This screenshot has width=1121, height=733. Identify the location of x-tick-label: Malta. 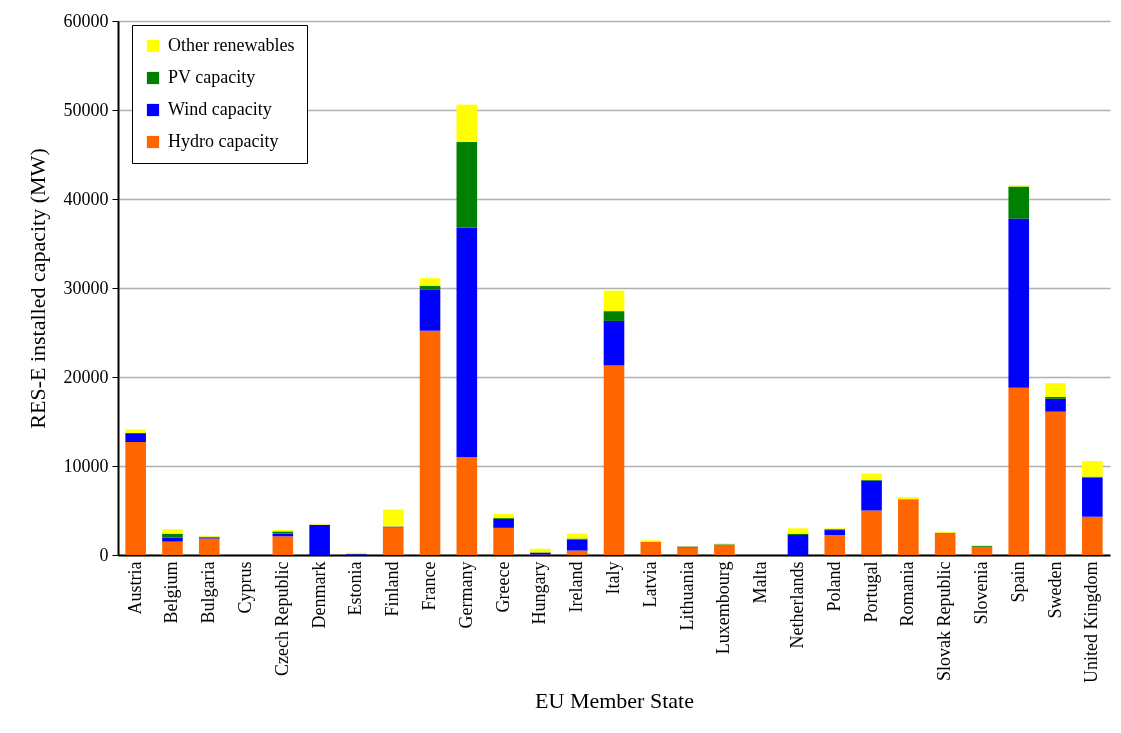
(760, 582).